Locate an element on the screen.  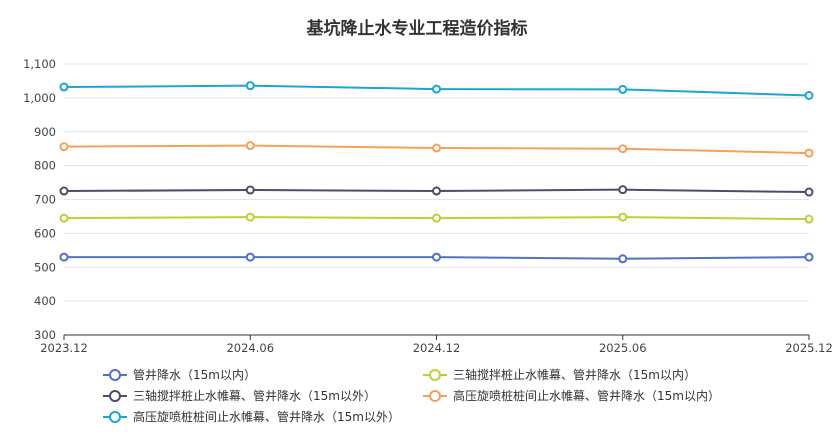
legend-label: 三轴搅拌桩止水帷幕、管井降水（15m以外） is located at coordinates (254, 395).